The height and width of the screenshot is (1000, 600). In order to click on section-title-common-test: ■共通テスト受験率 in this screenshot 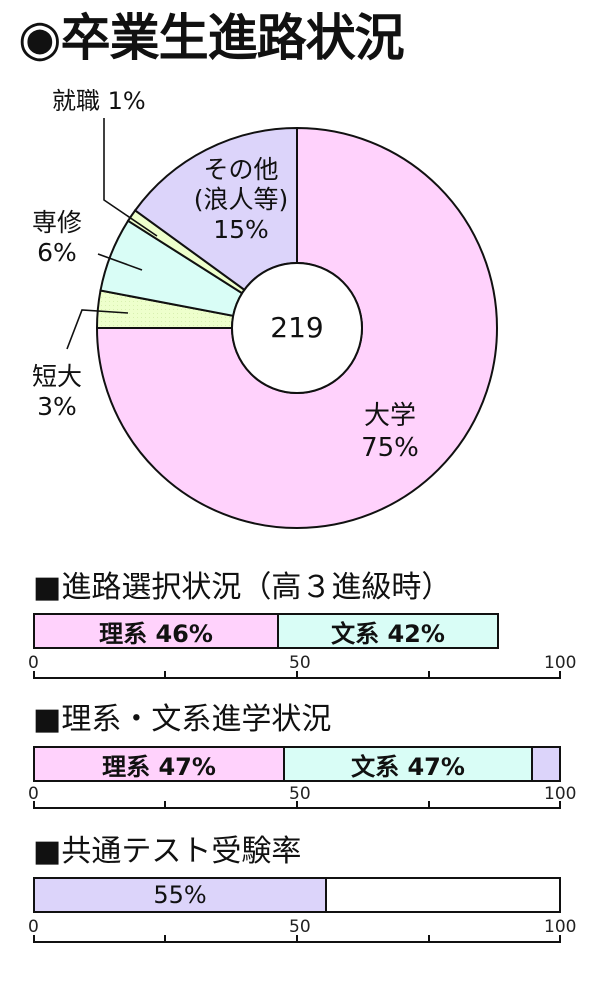, I will do `click(167, 851)`.